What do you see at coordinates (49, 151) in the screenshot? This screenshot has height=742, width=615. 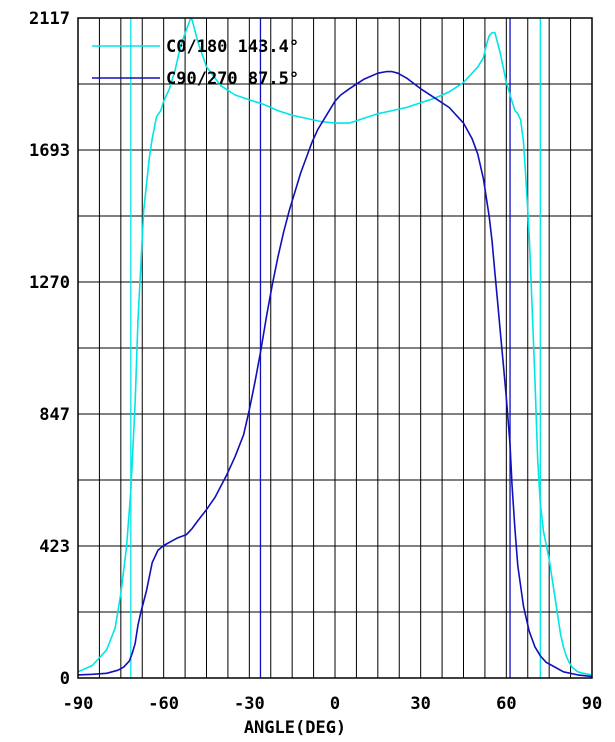 I see `y-tick-label: 1693` at bounding box center [49, 151].